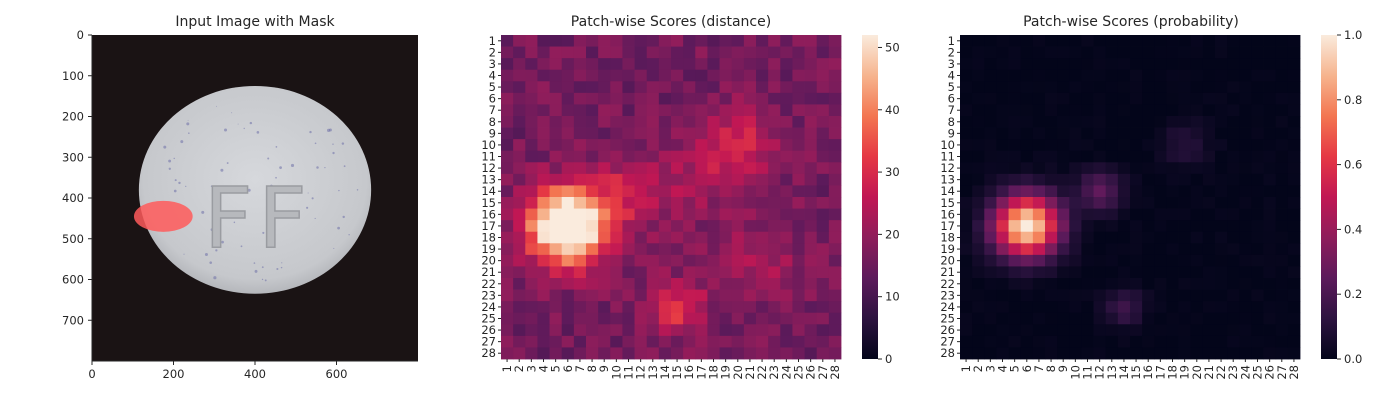  Describe the element at coordinates (951, 122) in the screenshot. I see `y-tick-label: 8` at that location.